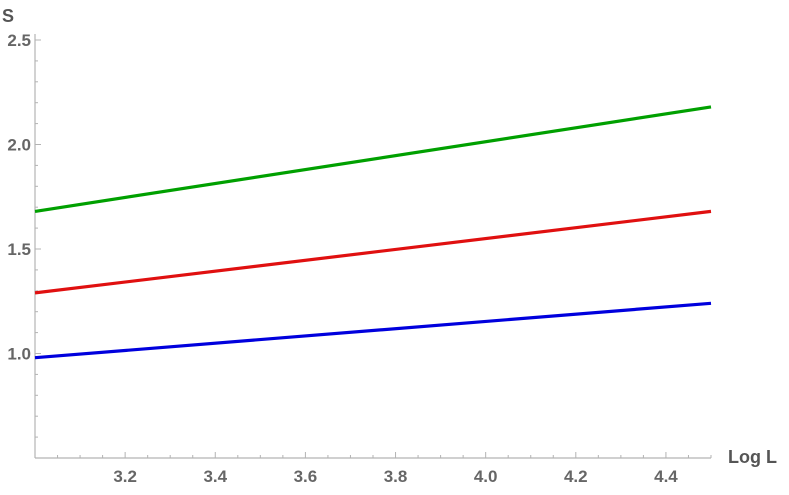 The image size is (789, 495). I want to click on y-tick-label: 2.5, so click(19, 40).